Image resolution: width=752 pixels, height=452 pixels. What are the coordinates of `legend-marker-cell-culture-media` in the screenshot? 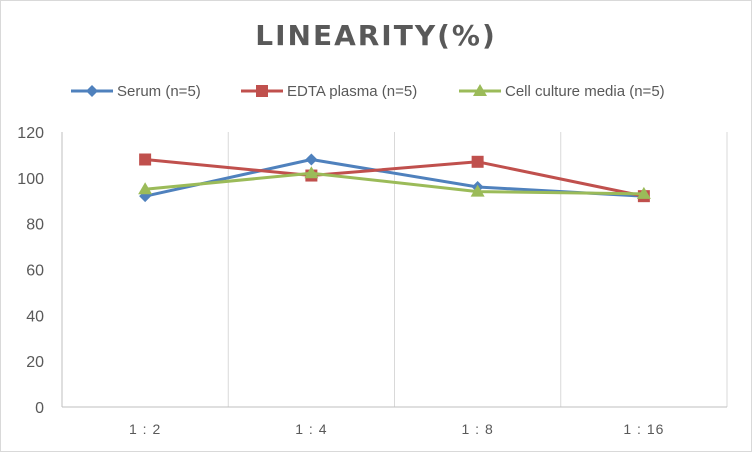 It's located at (480, 90).